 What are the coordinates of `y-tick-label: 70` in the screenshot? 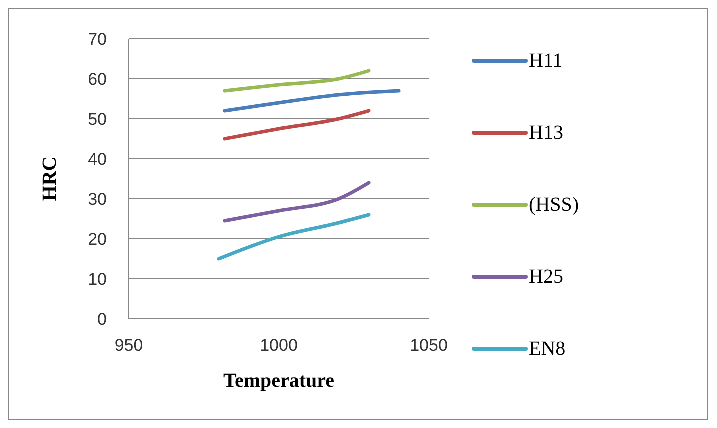 It's located at (97, 40).